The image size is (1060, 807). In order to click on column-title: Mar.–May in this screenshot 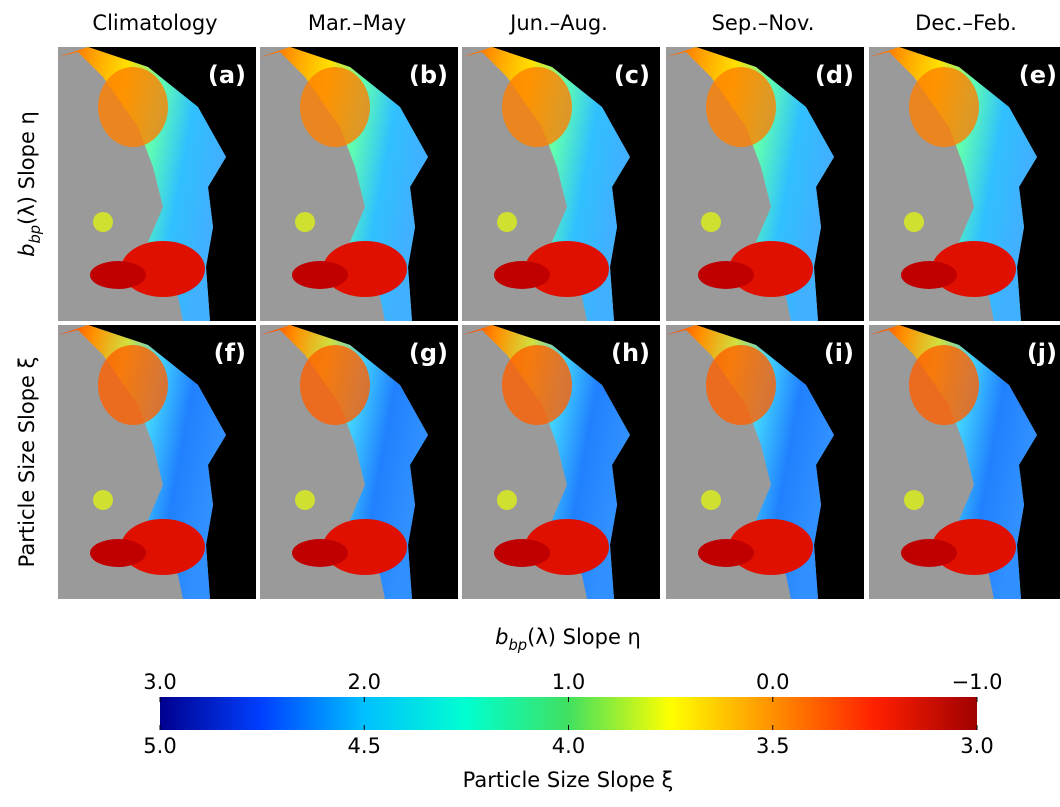, I will do `click(357, 23)`.